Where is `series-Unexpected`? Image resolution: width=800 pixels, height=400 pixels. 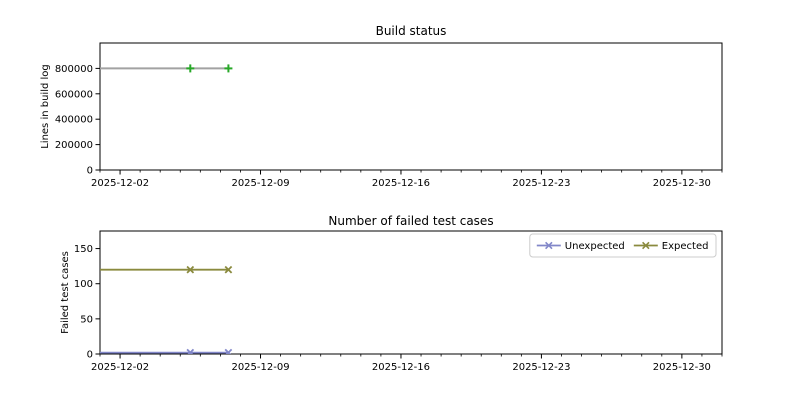
series-Unexpected is located at coordinates (166, 351).